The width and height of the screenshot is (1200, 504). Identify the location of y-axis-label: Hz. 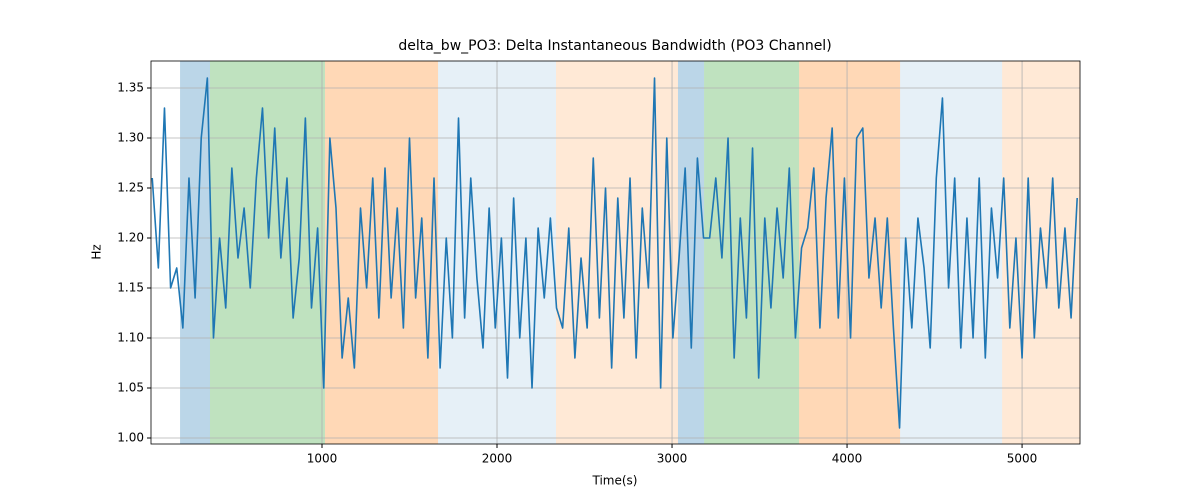
(97, 251).